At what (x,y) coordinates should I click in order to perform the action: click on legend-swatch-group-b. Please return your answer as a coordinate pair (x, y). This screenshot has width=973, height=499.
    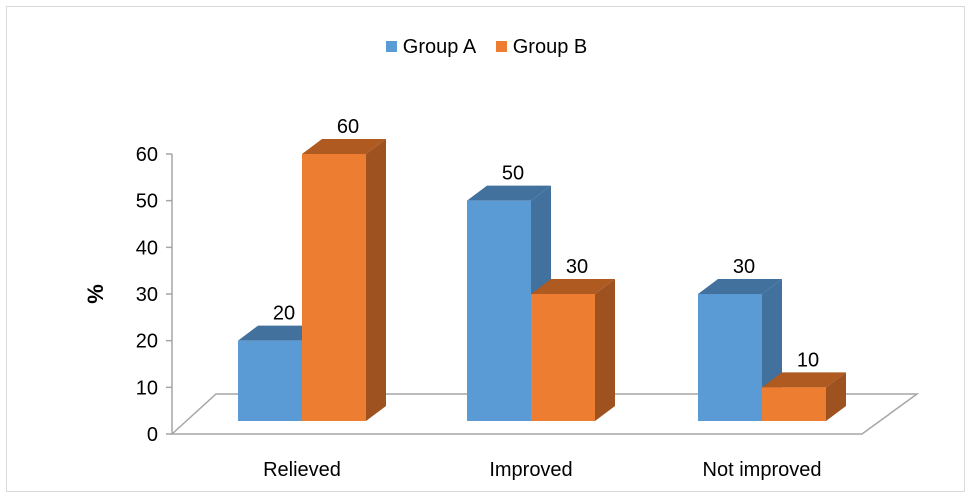
    Looking at the image, I should click on (501, 47).